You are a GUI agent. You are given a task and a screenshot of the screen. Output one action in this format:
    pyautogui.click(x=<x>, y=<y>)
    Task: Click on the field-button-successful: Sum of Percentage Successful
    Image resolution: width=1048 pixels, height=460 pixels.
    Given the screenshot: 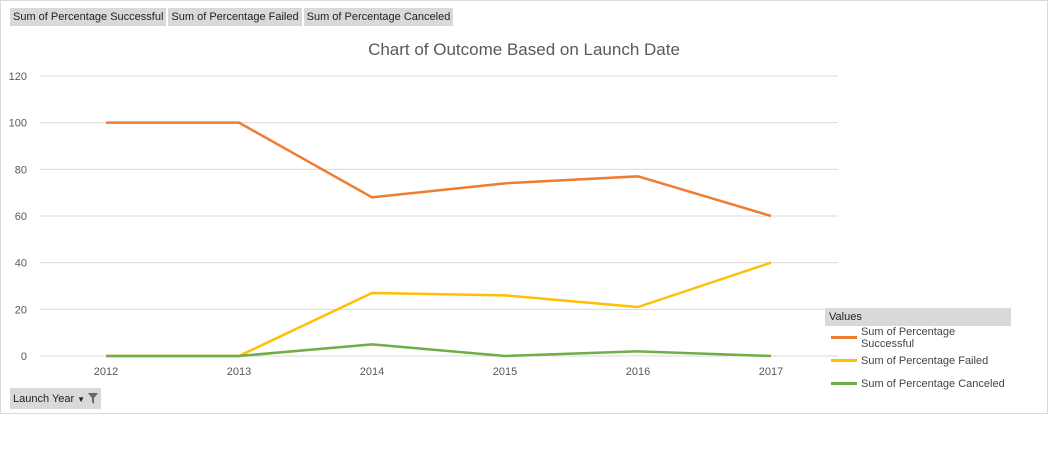 What is the action you would take?
    pyautogui.click(x=88, y=17)
    